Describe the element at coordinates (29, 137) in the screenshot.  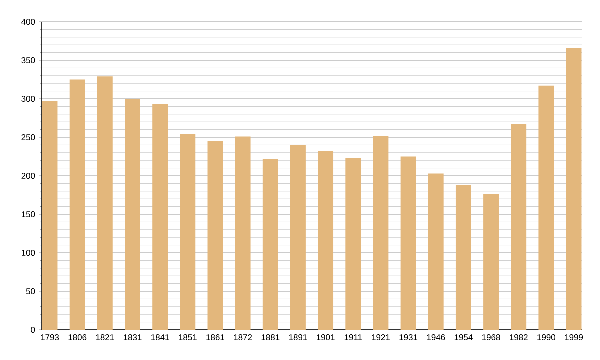
I see `y-tick-label: 250` at that location.